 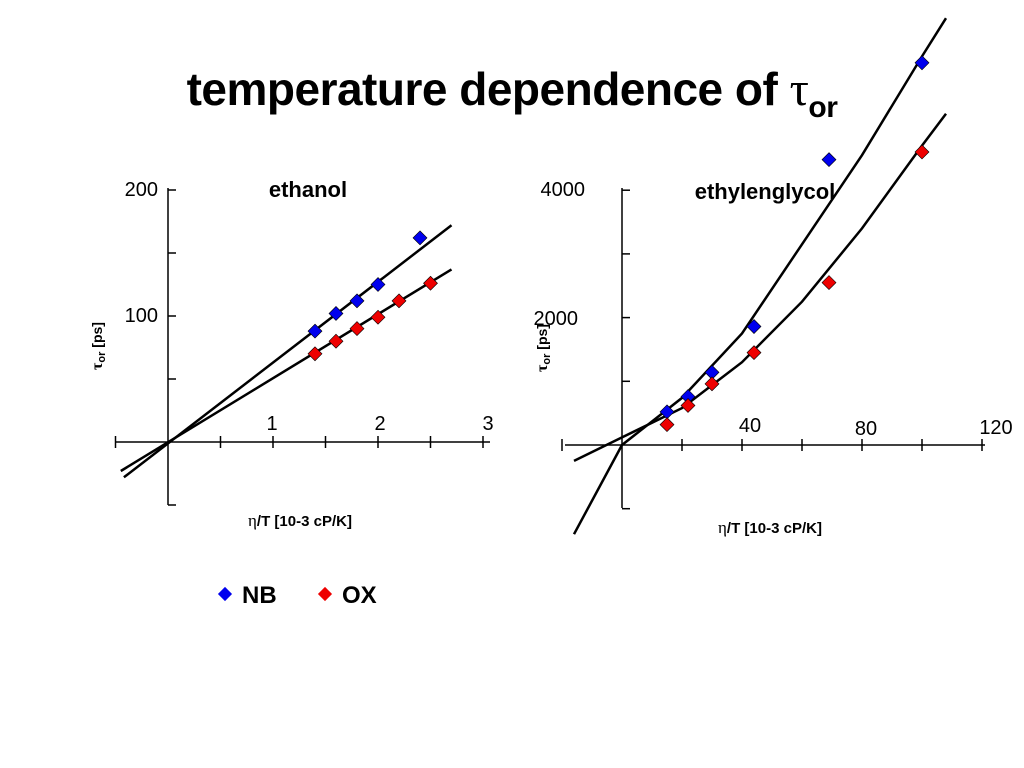 I want to click on legend-label-ox: OX, so click(x=359, y=595).